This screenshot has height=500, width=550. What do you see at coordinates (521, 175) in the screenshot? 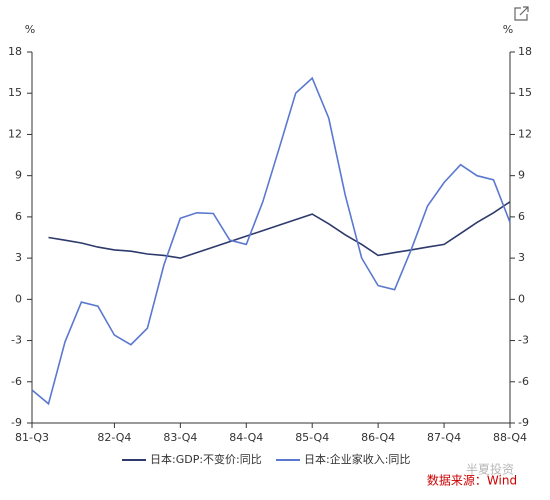
I see `y2-tick-label: 9` at bounding box center [521, 175].